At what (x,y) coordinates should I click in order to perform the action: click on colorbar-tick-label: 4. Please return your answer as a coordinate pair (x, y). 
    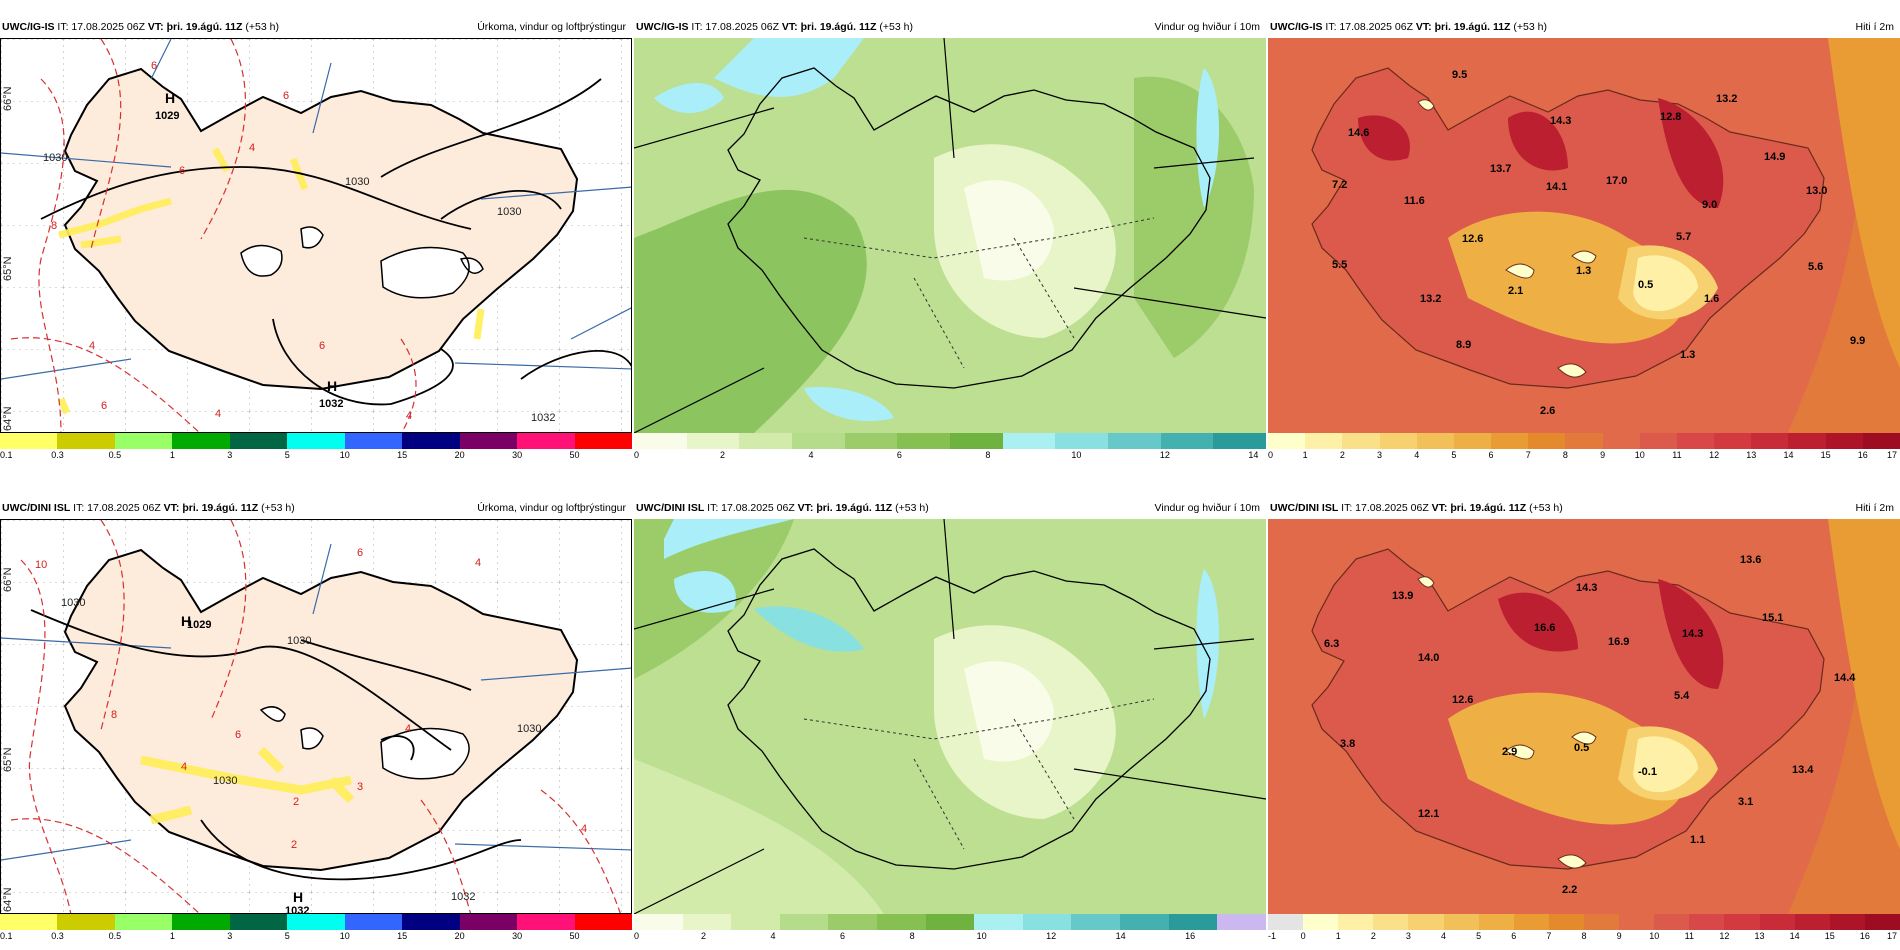
    Looking at the image, I should click on (773, 936).